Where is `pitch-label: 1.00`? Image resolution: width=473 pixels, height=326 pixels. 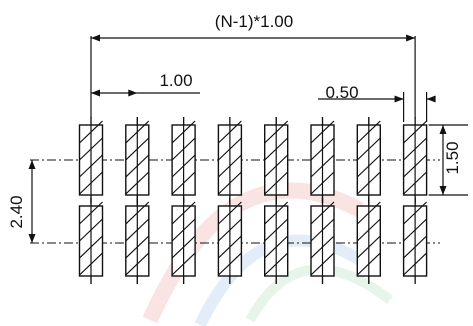 pitch-label: 1.00 is located at coordinates (175, 80).